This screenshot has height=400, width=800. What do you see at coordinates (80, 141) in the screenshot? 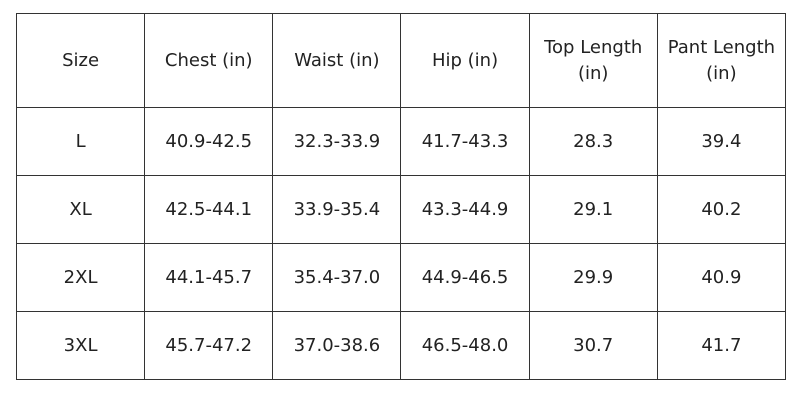
I see `data-cell: L` at bounding box center [80, 141].